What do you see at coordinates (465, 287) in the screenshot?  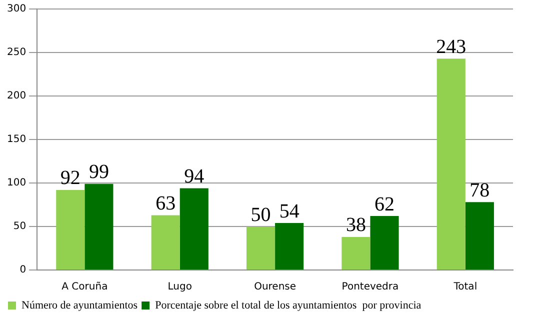 I see `x-tick-label: Total` at bounding box center [465, 287].